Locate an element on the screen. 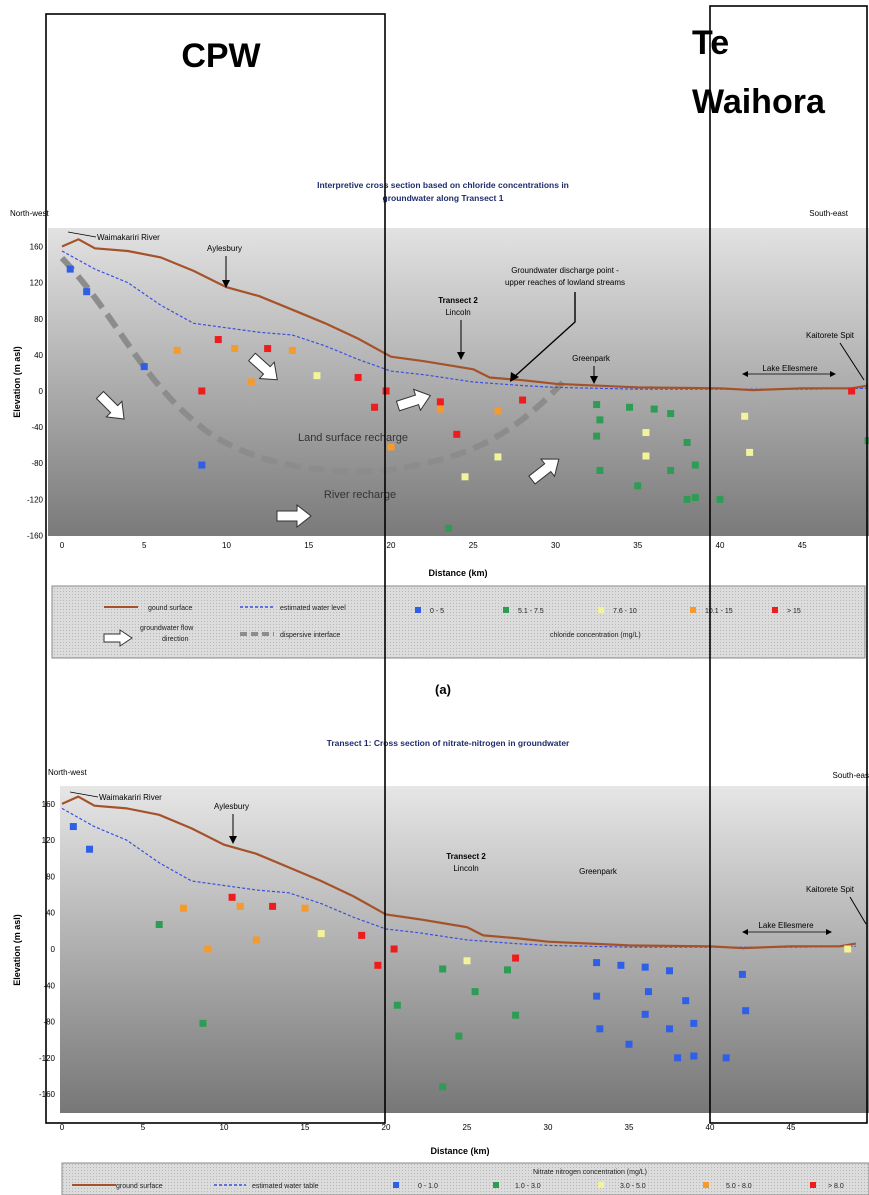 Image resolution: width=869 pixels, height=1195 pixels. te-waihora-label-line1: Te is located at coordinates (710, 43).